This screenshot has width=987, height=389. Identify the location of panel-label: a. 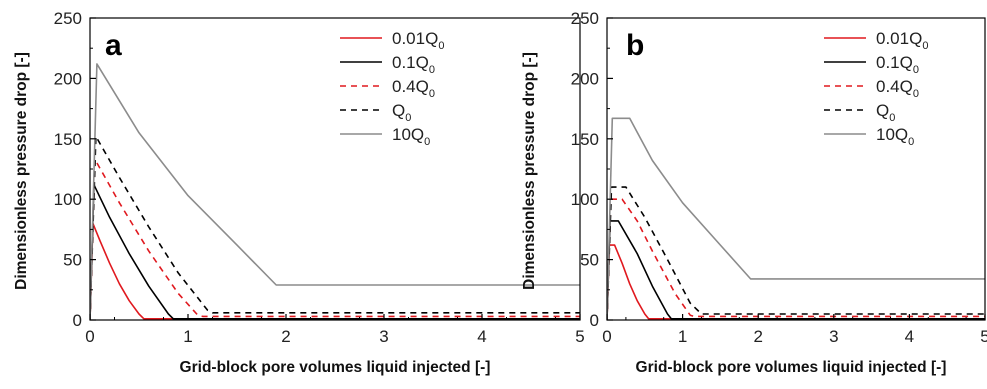
(113, 45).